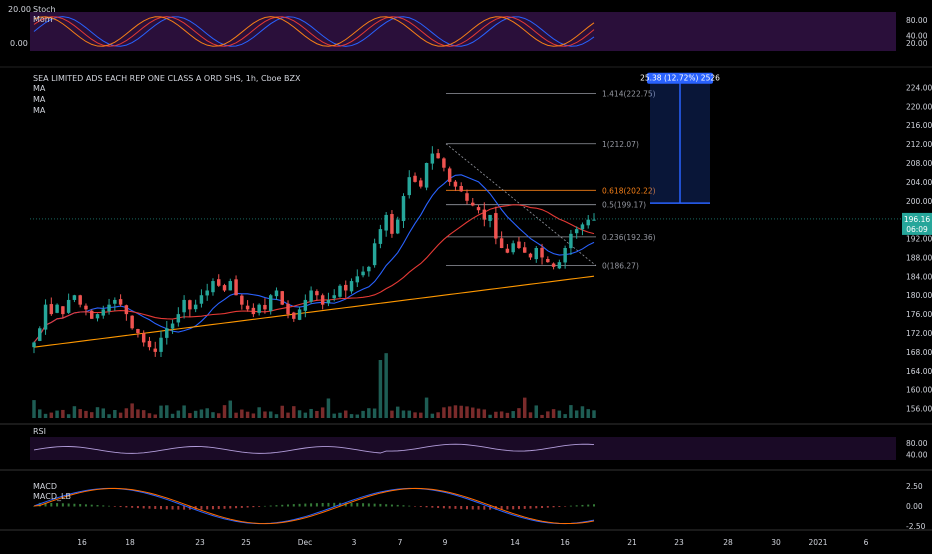  I want to click on rsi-label: RSI, so click(39, 431).